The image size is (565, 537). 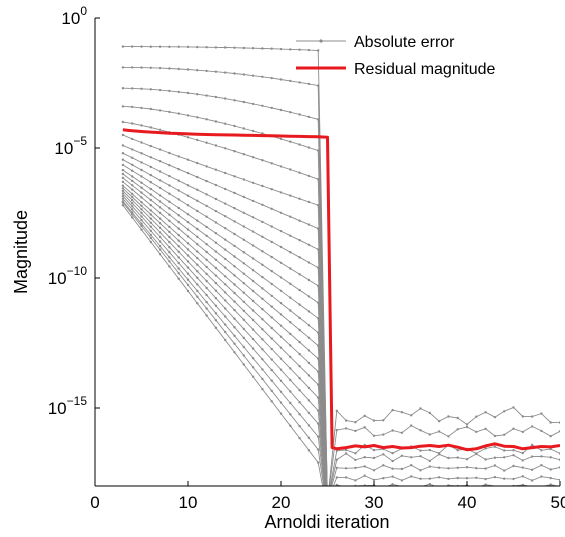 What do you see at coordinates (68, 406) in the screenshot?
I see `y-tick-label: 10−15` at bounding box center [68, 406].